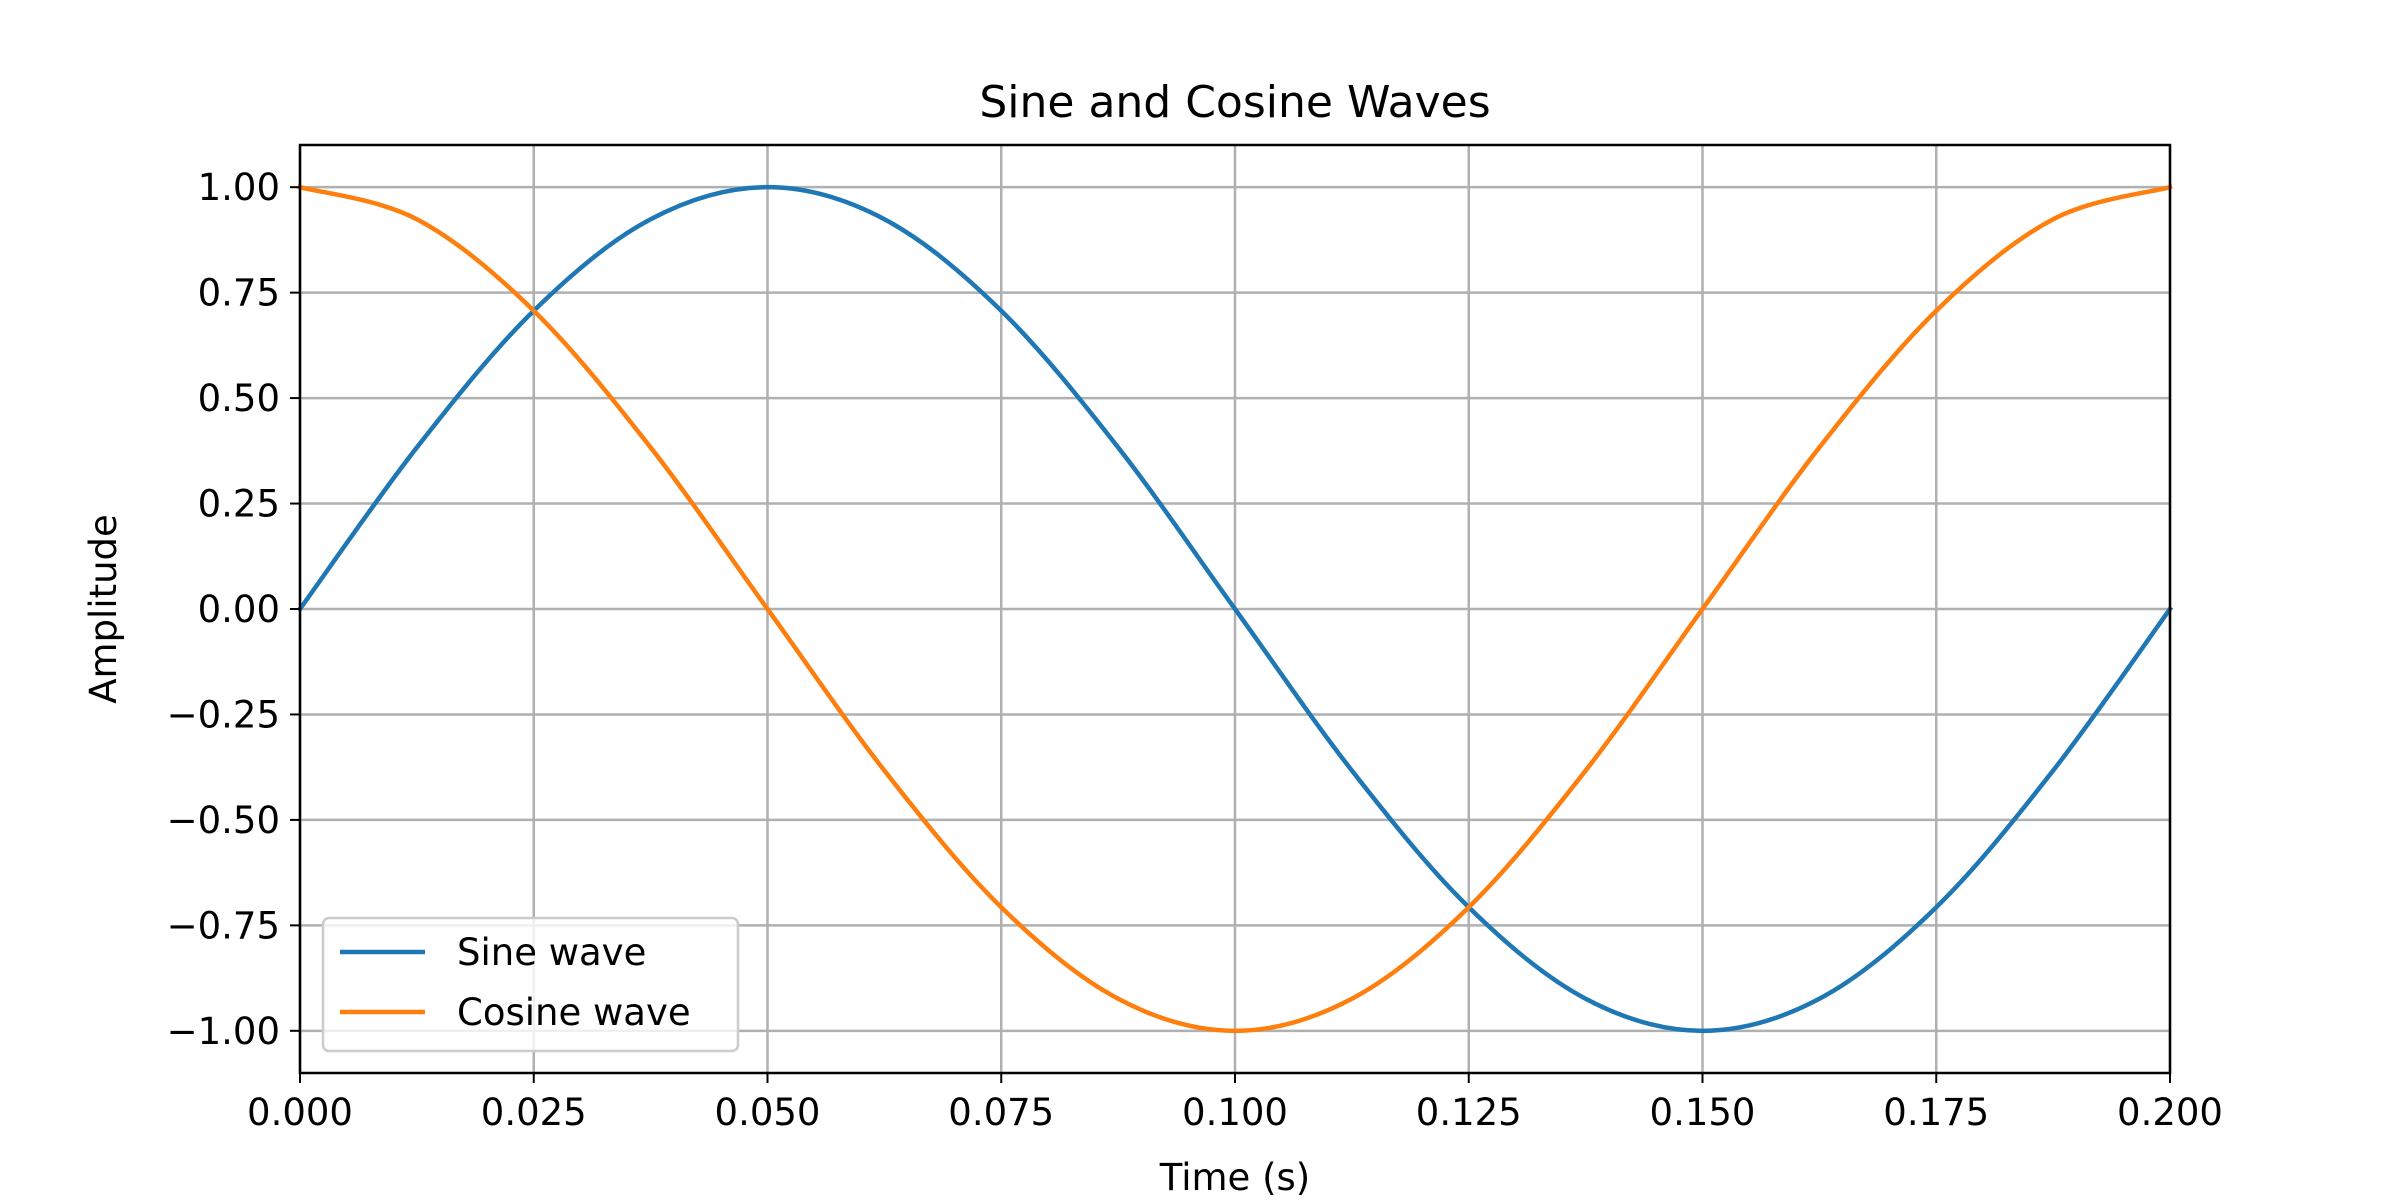 The image size is (2400, 1200). I want to click on x-tick-label: 0.150, so click(1703, 1112).